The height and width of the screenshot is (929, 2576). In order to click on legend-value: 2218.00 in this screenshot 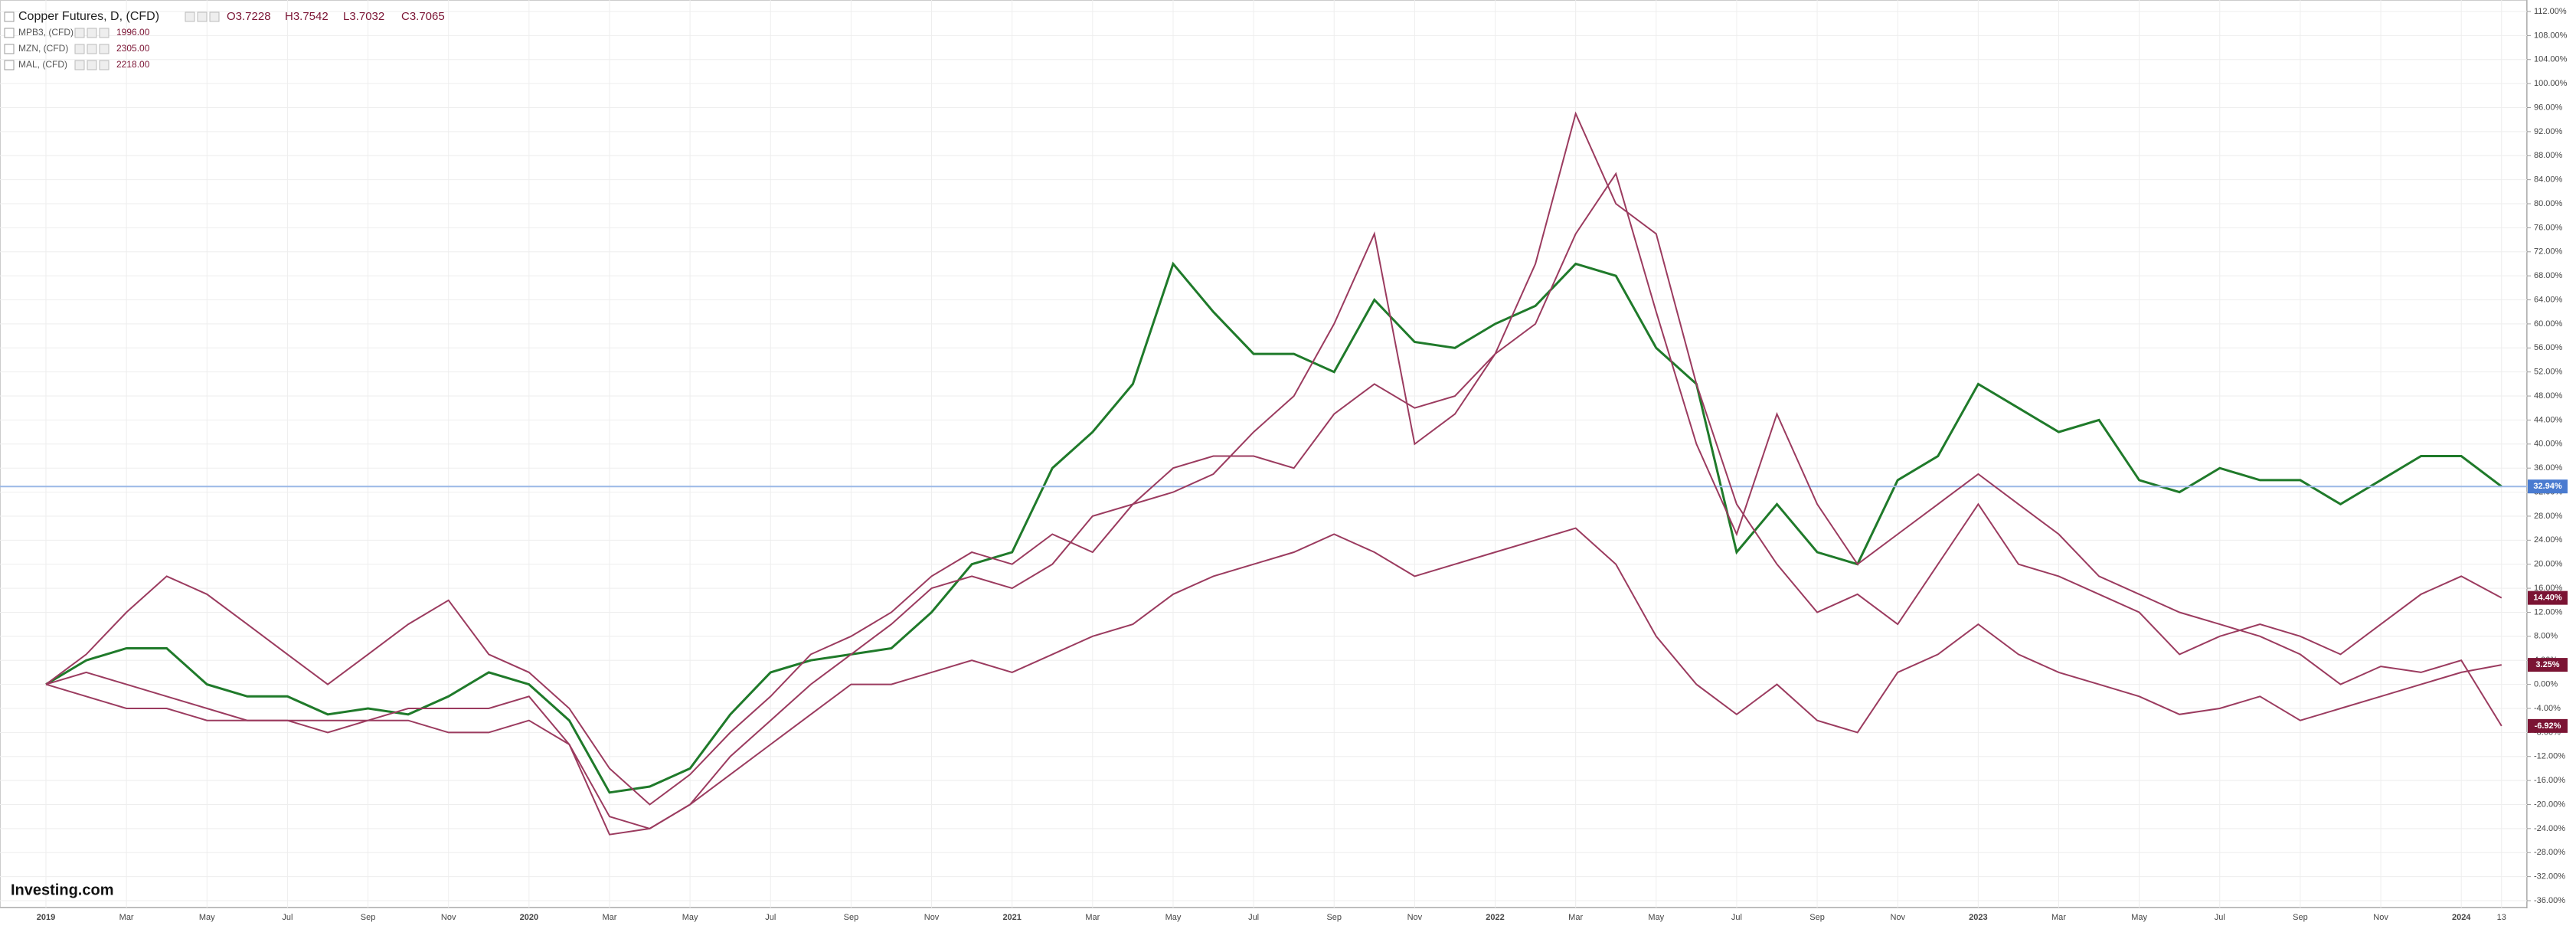, I will do `click(133, 64)`.